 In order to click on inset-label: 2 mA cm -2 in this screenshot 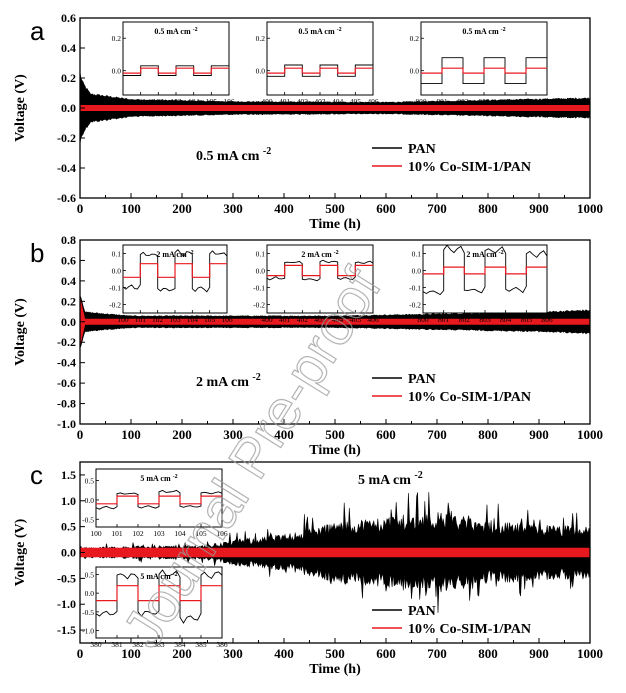, I will do `click(484, 254)`.